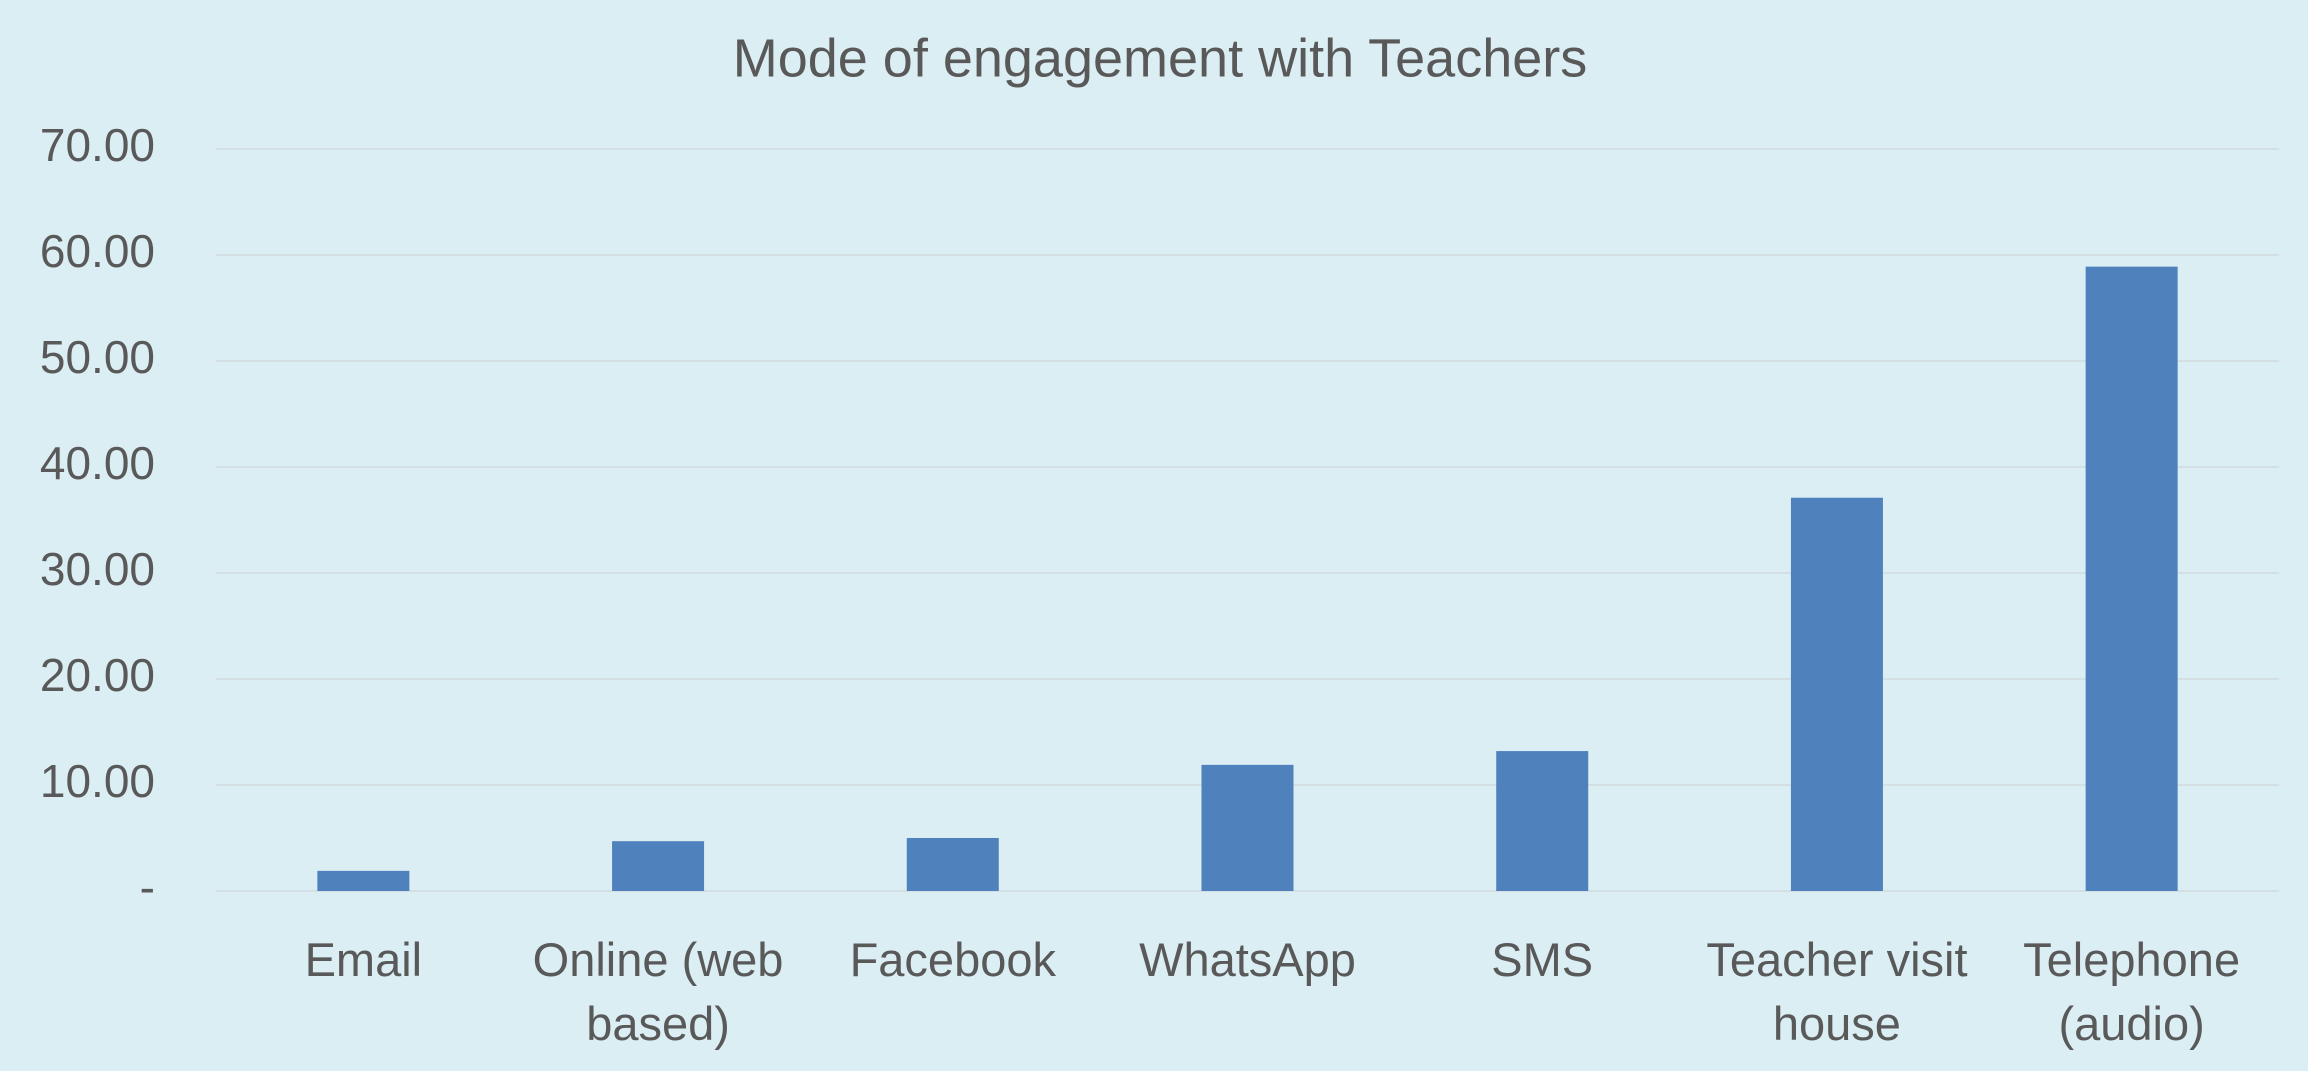 Image resolution: width=2308 pixels, height=1071 pixels. What do you see at coordinates (363, 959) in the screenshot?
I see `x-tick-label: Email` at bounding box center [363, 959].